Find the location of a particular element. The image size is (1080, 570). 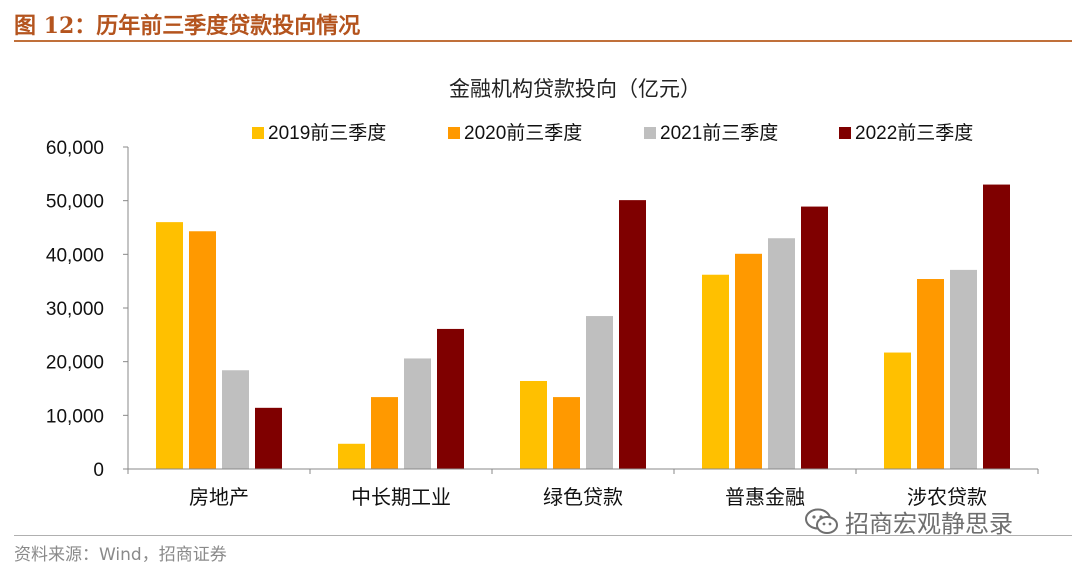

y-tick-label: 0 is located at coordinates (98, 470).